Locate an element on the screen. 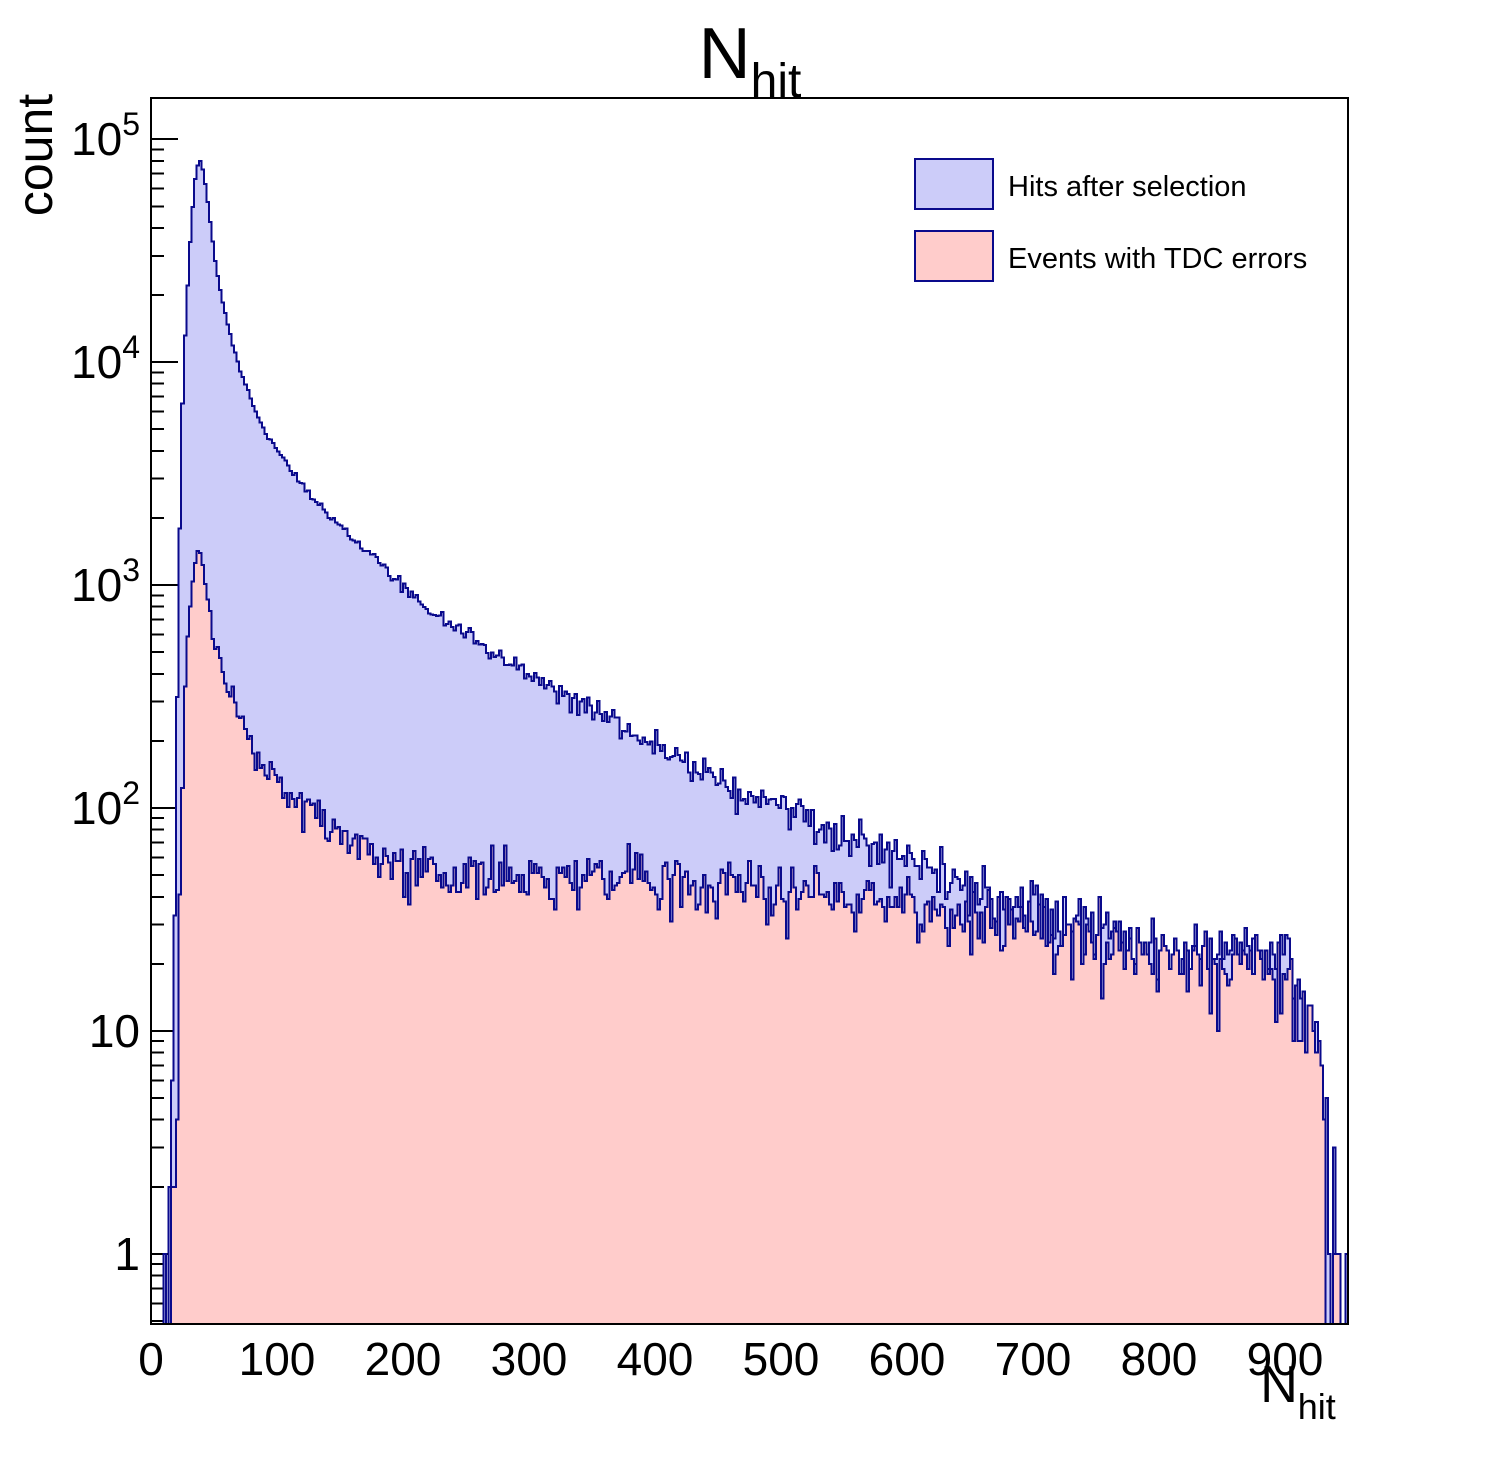 This screenshot has height=1472, width=1496. x-axis-tick-label: 800 is located at coordinates (1159, 1359).